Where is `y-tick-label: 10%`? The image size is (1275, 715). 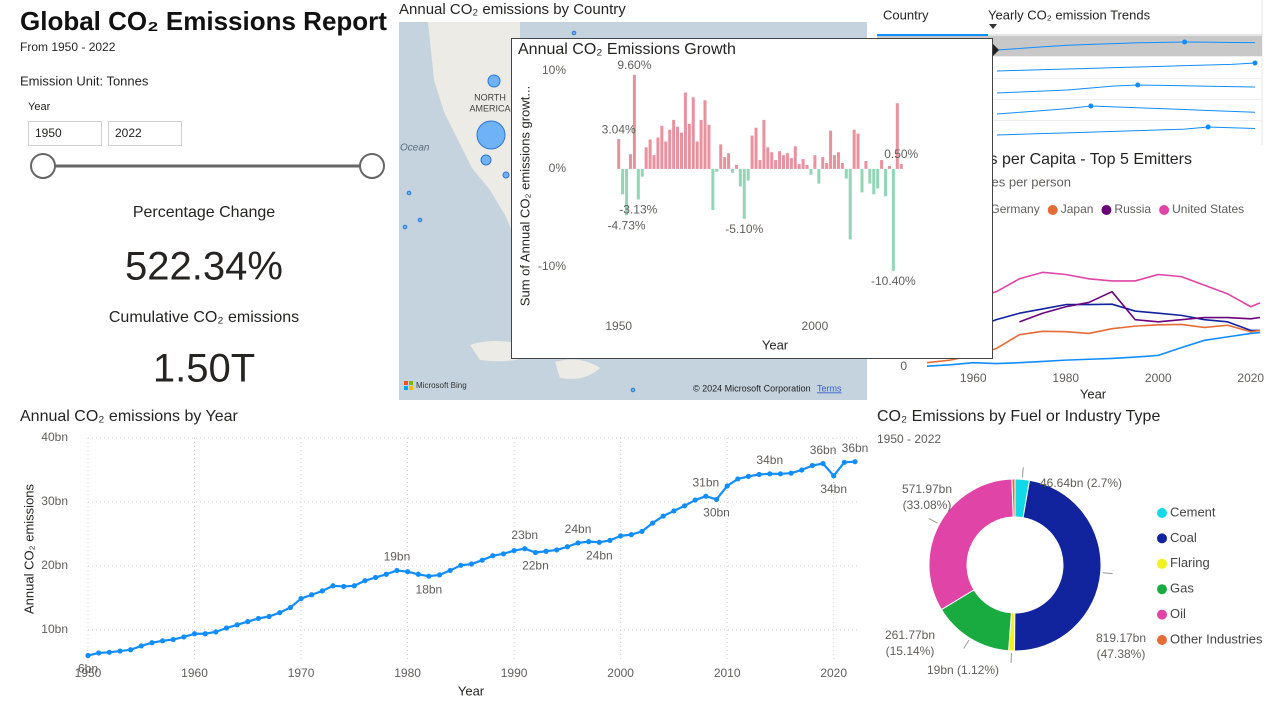
y-tick-label: 10% is located at coordinates (554, 70).